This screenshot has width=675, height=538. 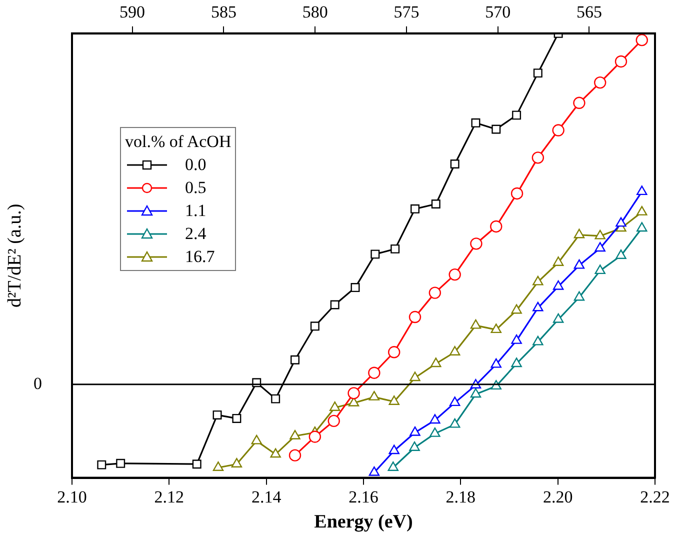 I want to click on legend-label: 0.0, so click(x=195, y=165).